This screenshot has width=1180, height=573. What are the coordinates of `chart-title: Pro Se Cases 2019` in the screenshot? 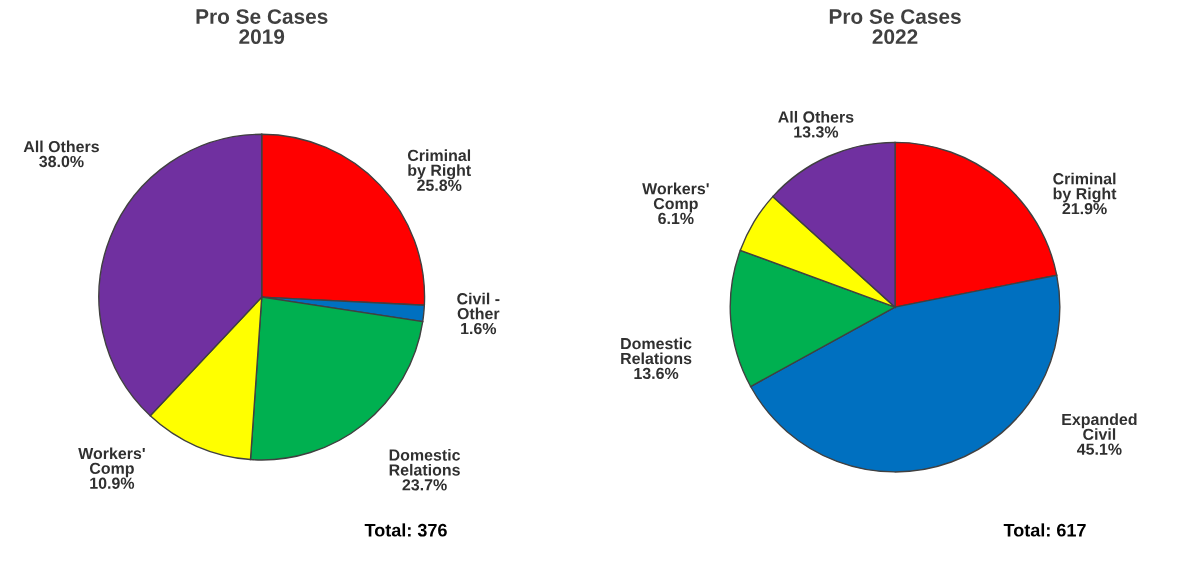 It's located at (262, 27).